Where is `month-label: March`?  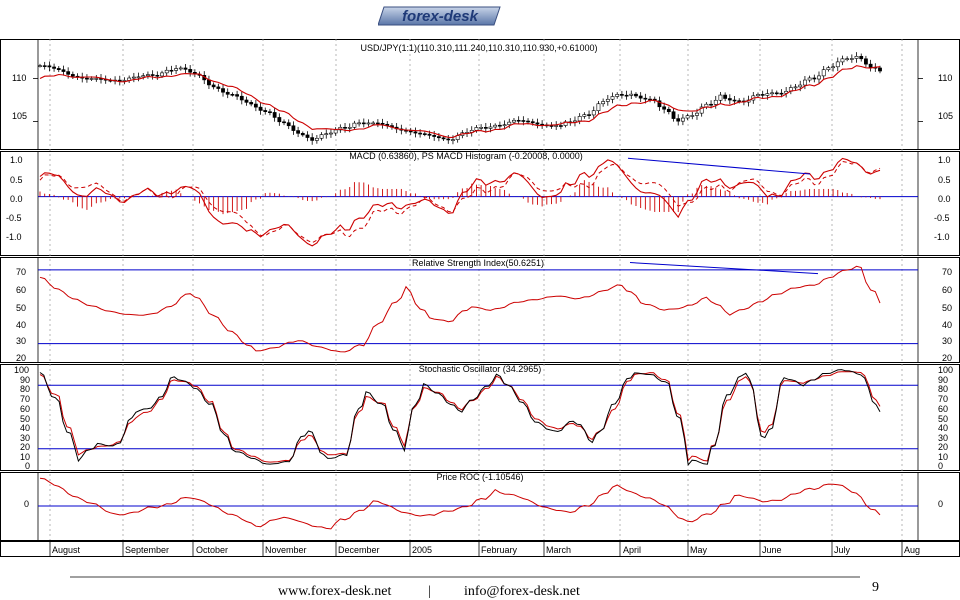 month-label: March is located at coordinates (558, 550).